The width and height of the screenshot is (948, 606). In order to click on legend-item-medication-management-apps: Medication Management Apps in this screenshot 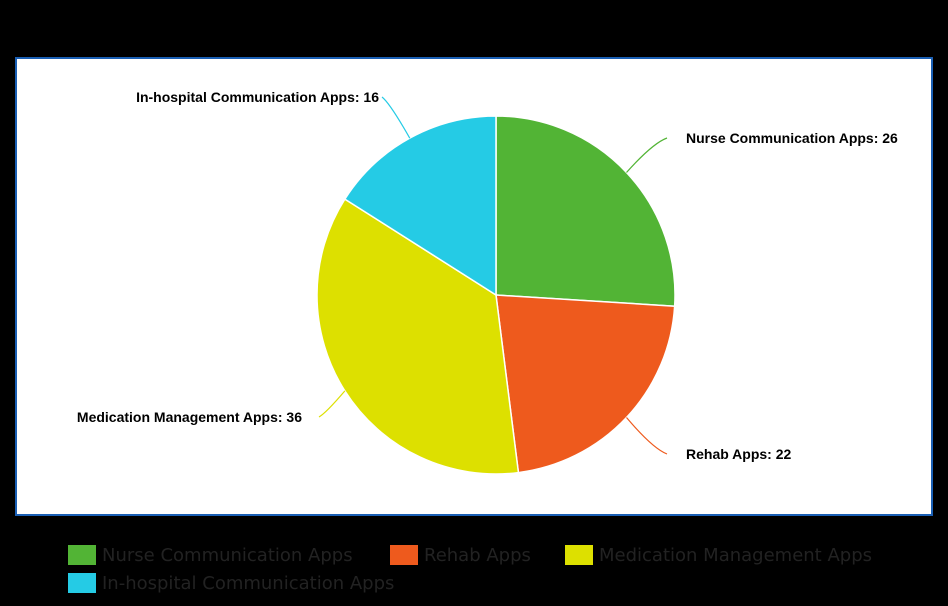, I will do `click(718, 555)`.